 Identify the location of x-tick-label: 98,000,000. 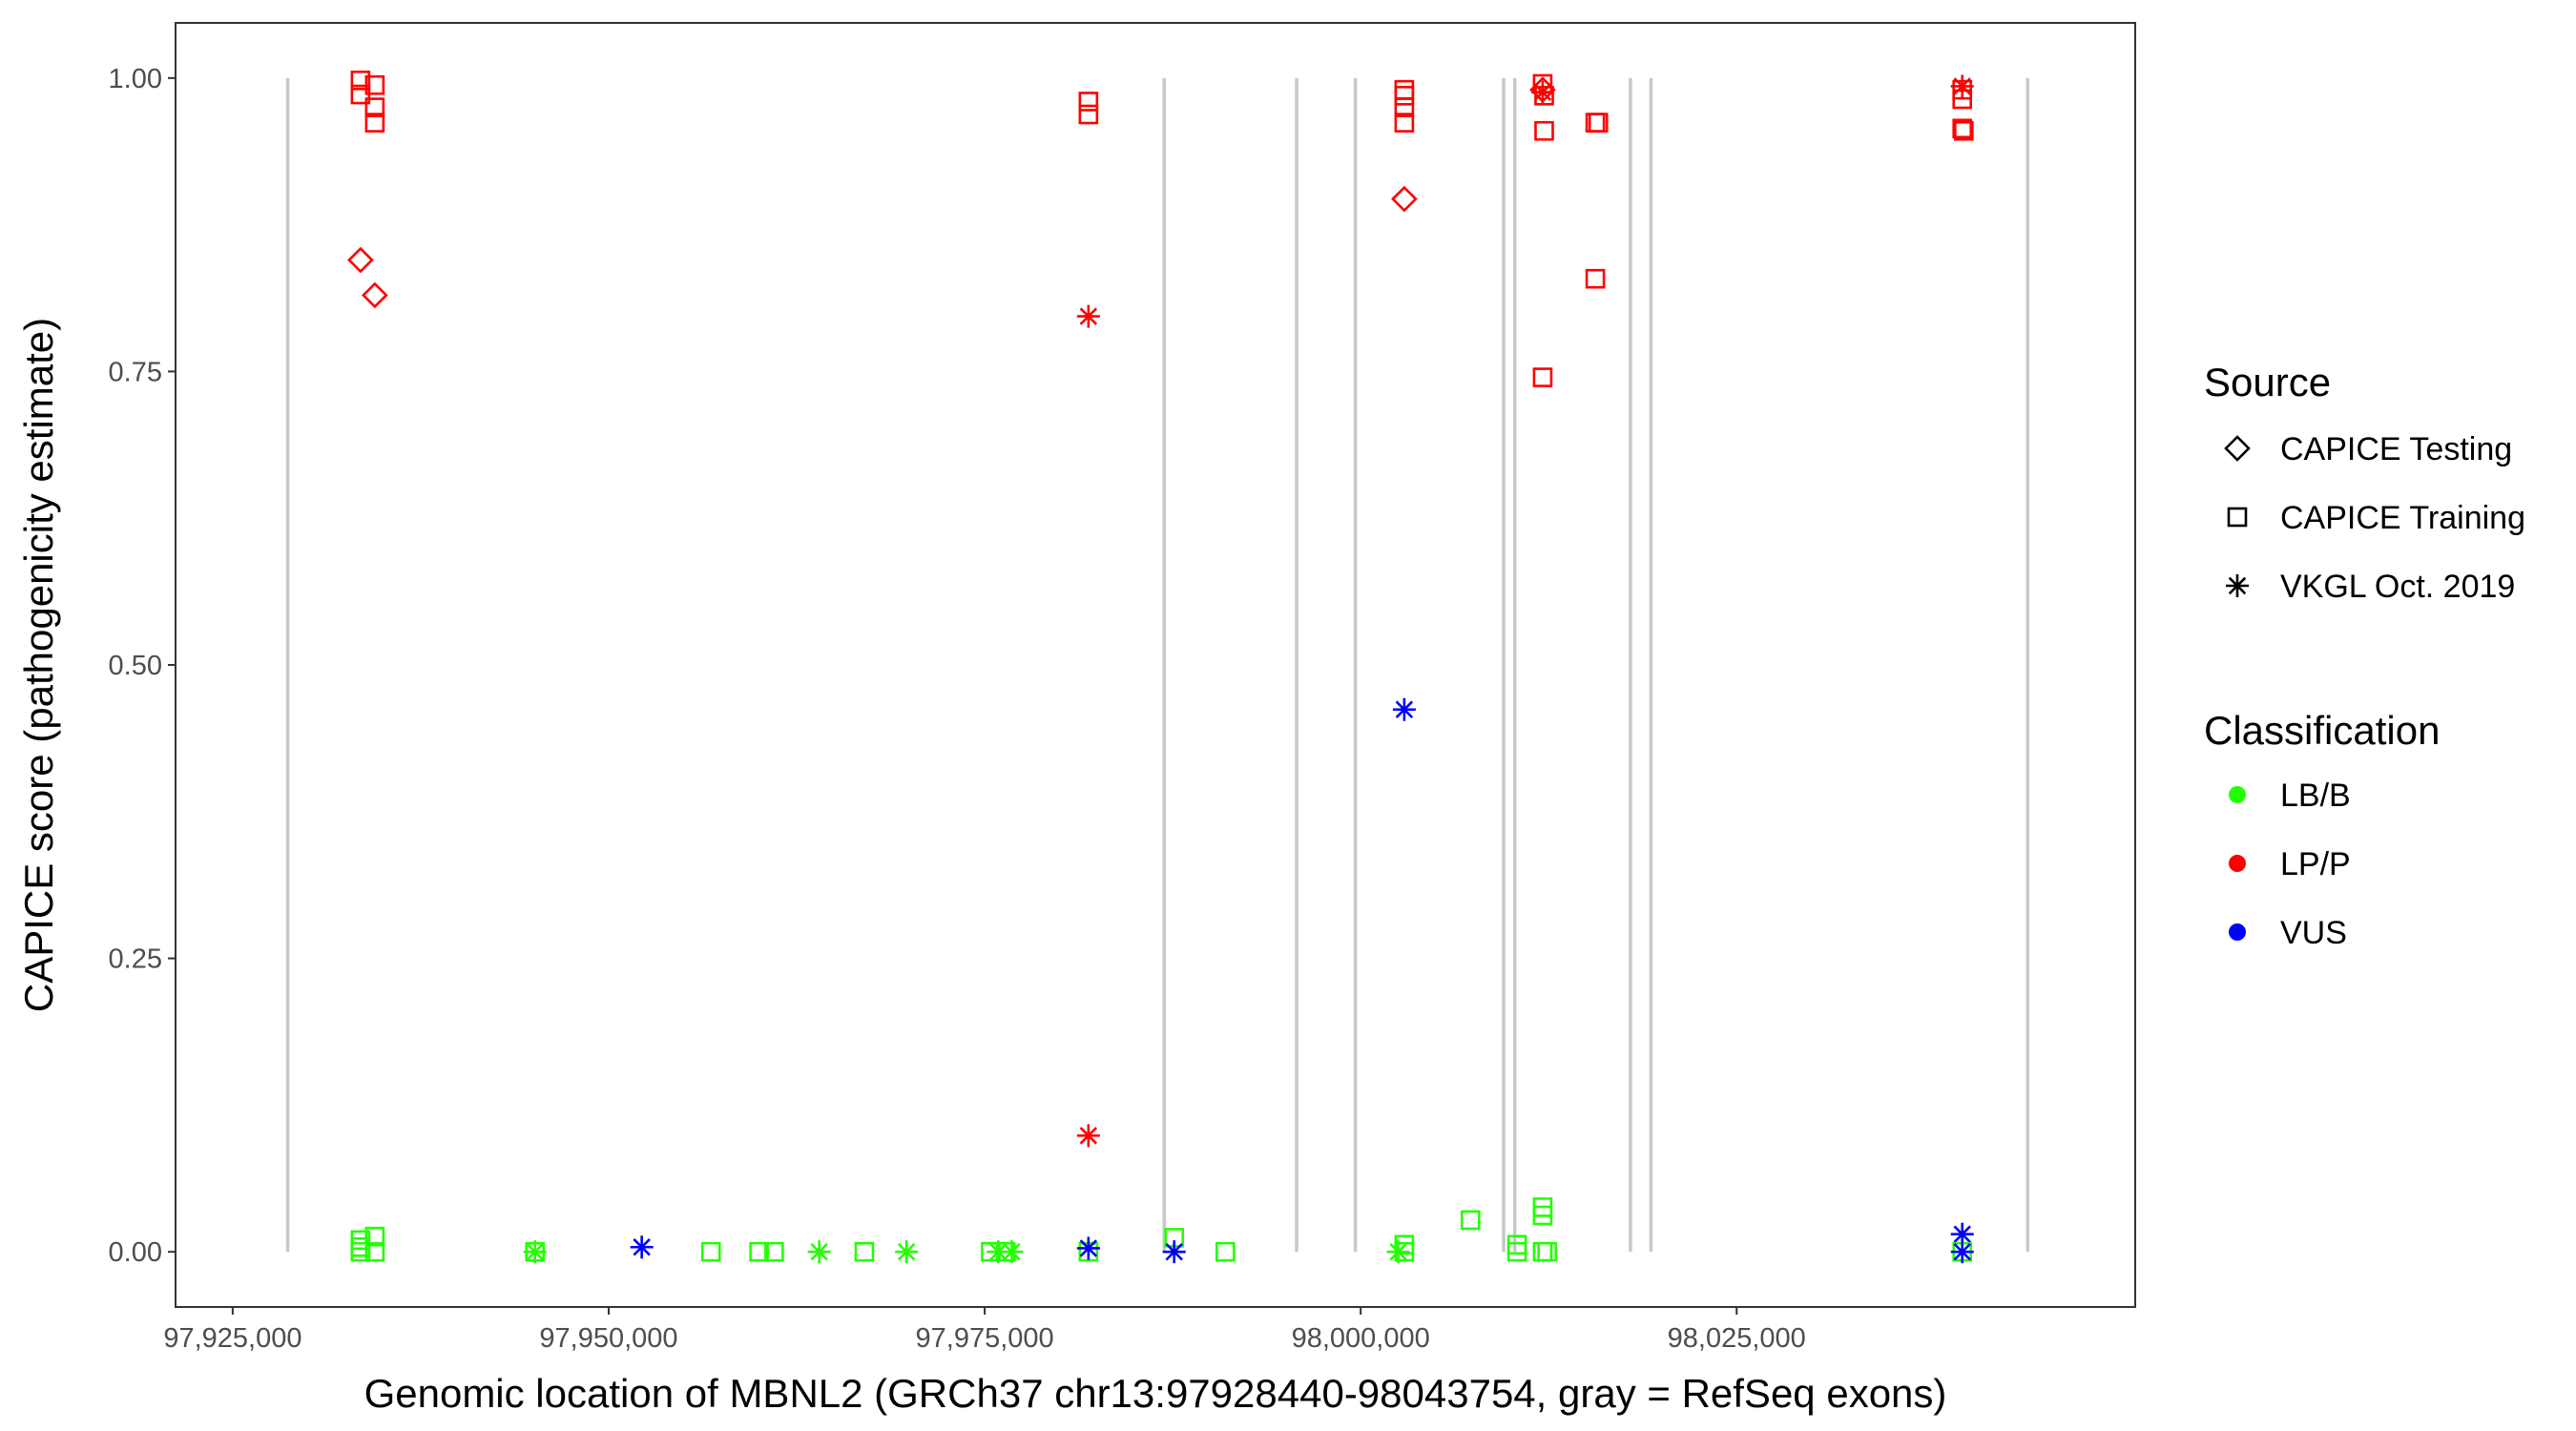
(1361, 1338).